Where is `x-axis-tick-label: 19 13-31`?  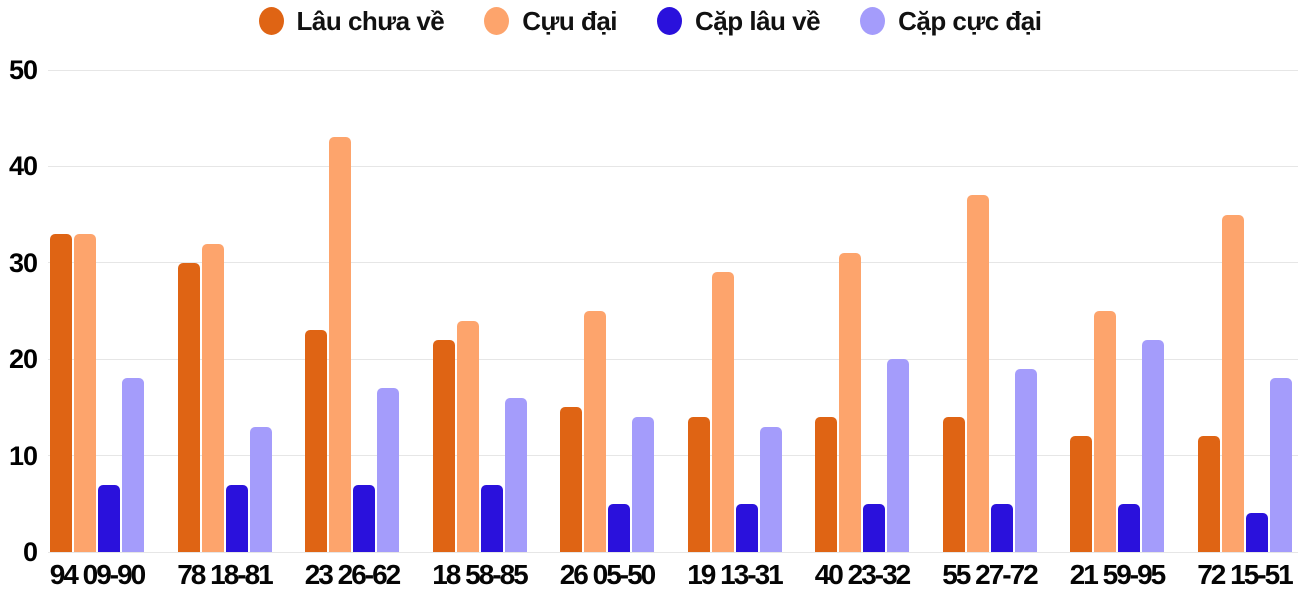
x-axis-tick-label: 19 13-31 is located at coordinates (735, 574).